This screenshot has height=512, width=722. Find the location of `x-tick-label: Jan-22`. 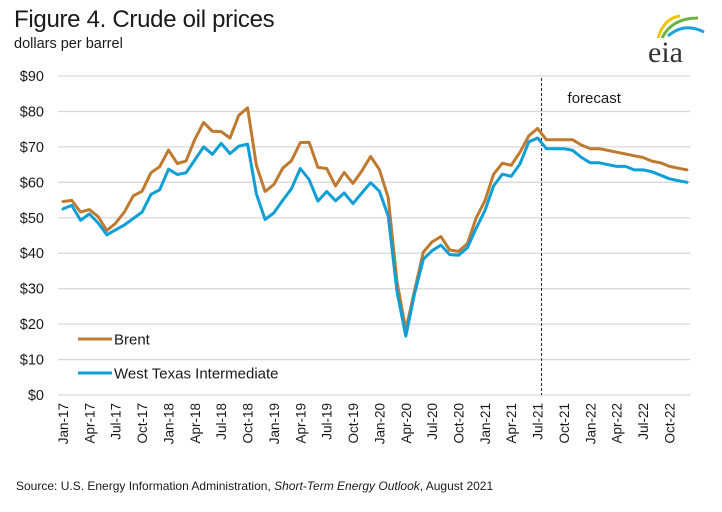

x-tick-label: Jan-22 is located at coordinates (590, 423).